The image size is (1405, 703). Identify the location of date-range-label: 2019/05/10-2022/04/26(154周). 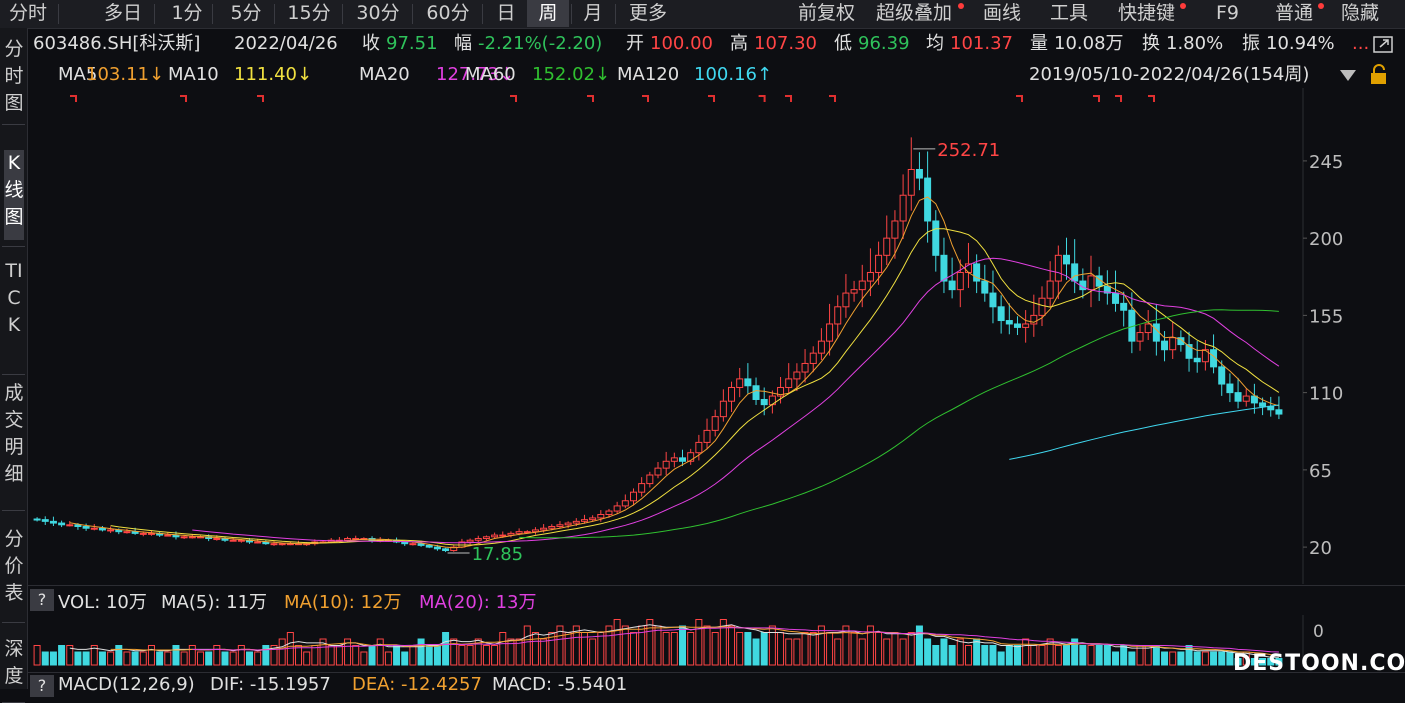
(1169, 74).